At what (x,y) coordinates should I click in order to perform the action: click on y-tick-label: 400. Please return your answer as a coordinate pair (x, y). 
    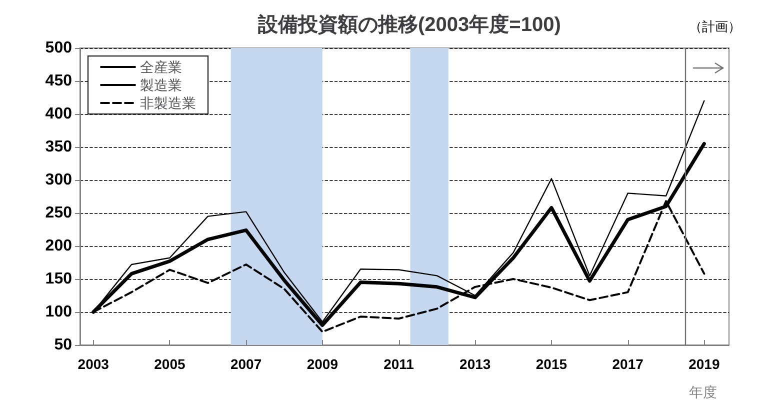
    Looking at the image, I should click on (58, 114).